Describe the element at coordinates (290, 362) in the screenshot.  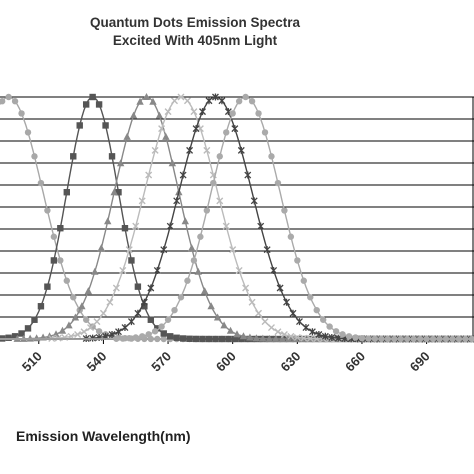
I see `x-tick-label: 630` at that location.